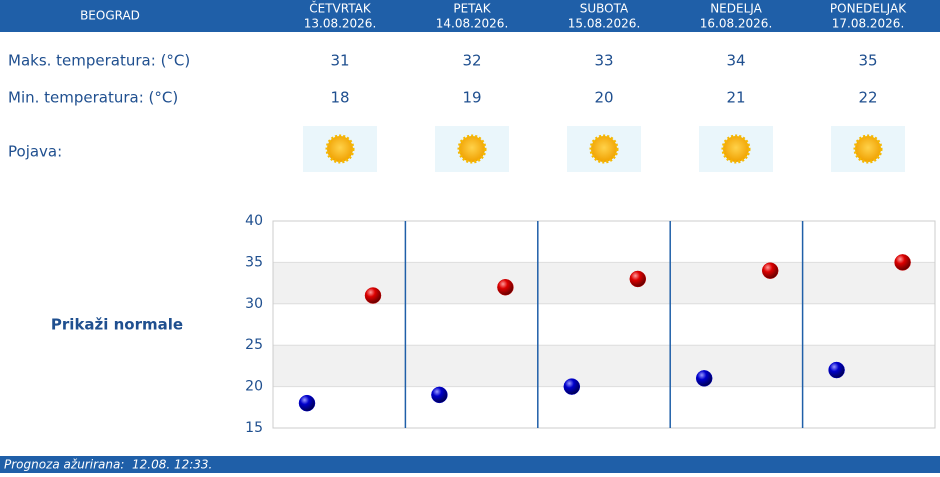 Image resolution: width=940 pixels, height=477 pixels. I want to click on day-date: 16.08.2026., so click(736, 24).